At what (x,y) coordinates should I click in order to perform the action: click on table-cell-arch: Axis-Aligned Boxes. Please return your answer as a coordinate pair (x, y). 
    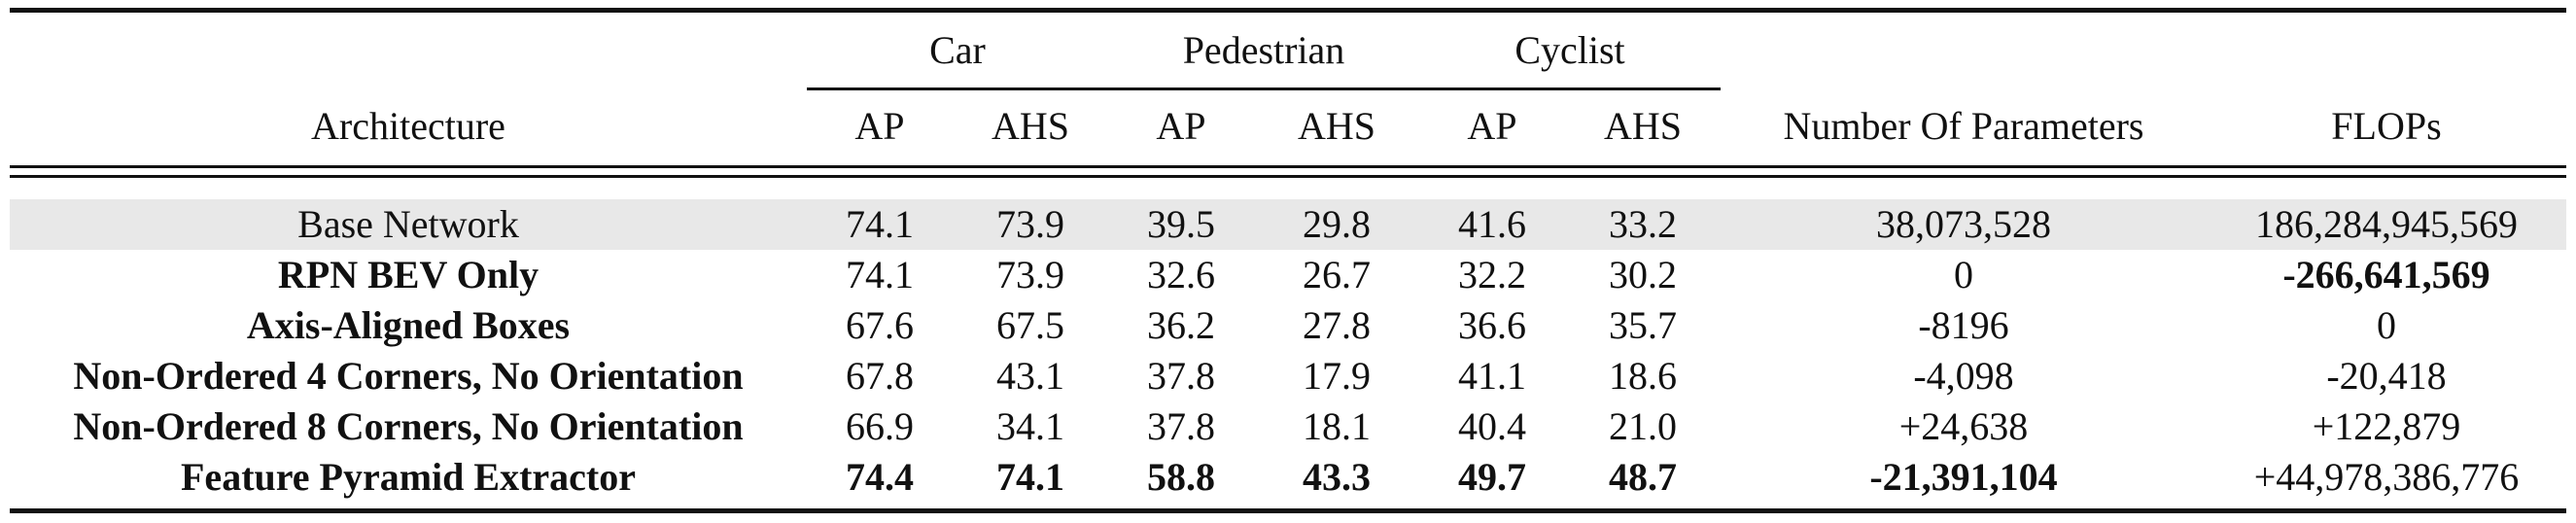
    Looking at the image, I should click on (408, 325).